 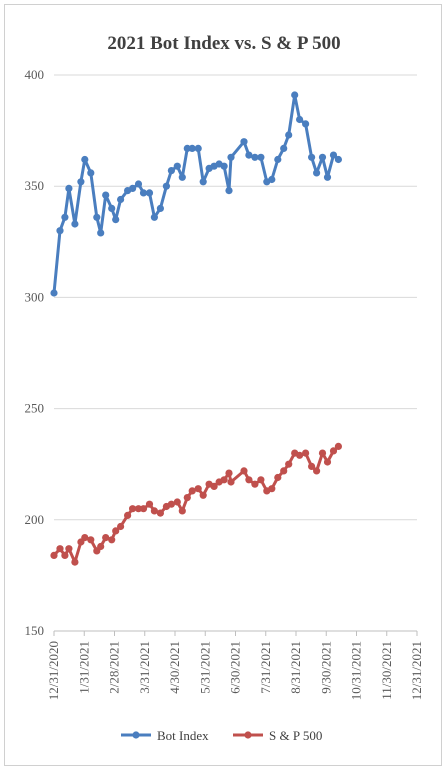 What do you see at coordinates (196, 504) in the screenshot?
I see `s-p-500-line` at bounding box center [196, 504].